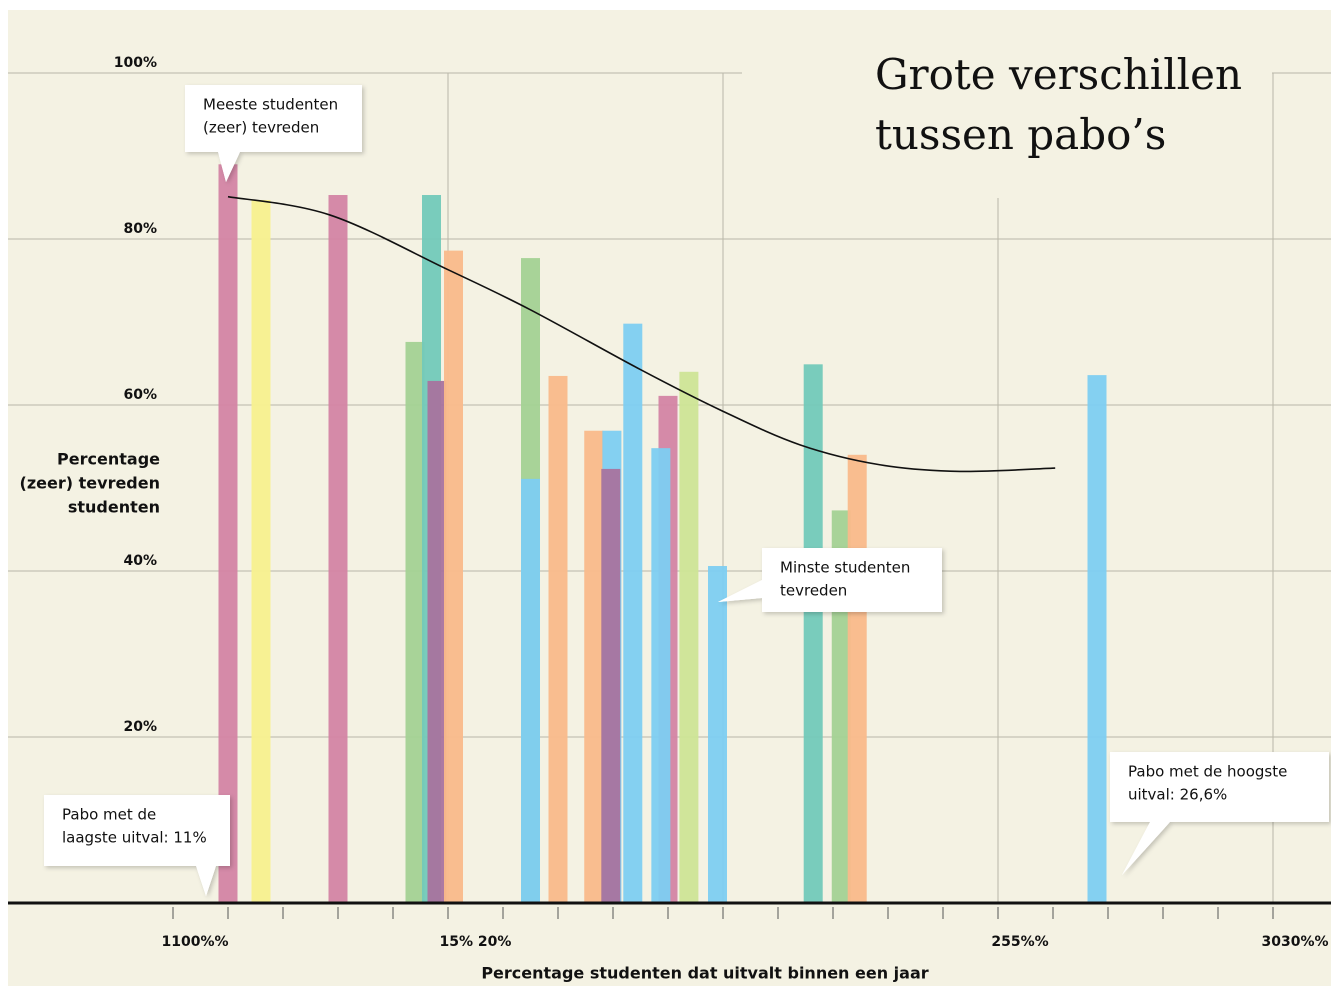 This screenshot has width=1331, height=986. Describe the element at coordinates (135, 63) in the screenshot. I see `y-tick-label: 100%` at that location.